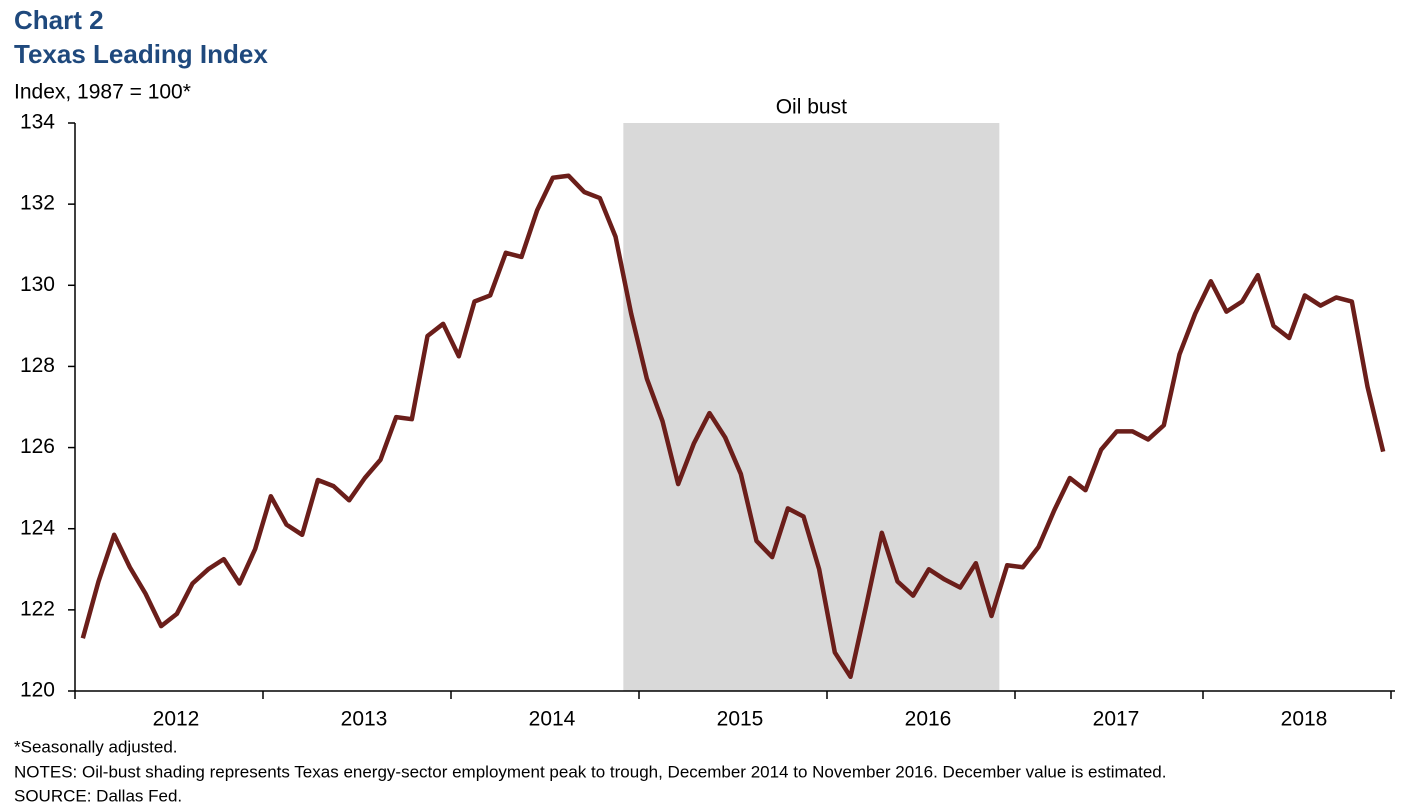 This screenshot has width=1422, height=810. Describe the element at coordinates (59, 20) in the screenshot. I see `chart-title: Chart 2` at that location.